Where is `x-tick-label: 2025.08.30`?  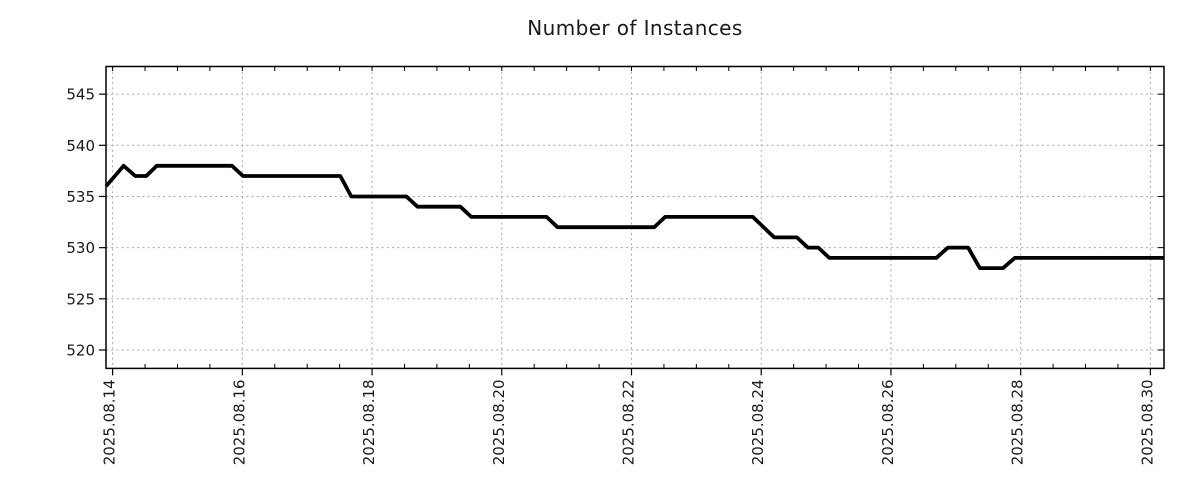 x-tick-label: 2025.08.30 is located at coordinates (1147, 422).